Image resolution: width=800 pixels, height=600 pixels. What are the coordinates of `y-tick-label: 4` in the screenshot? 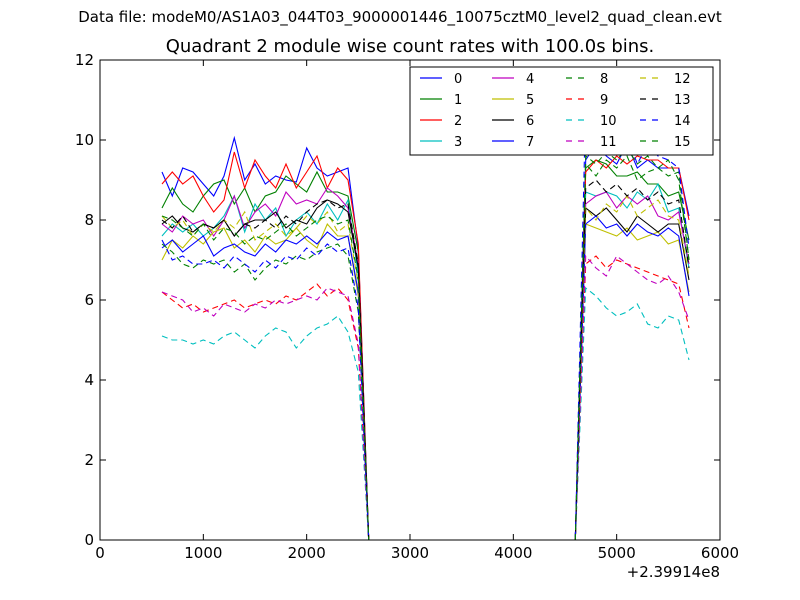 It's located at (89, 380).